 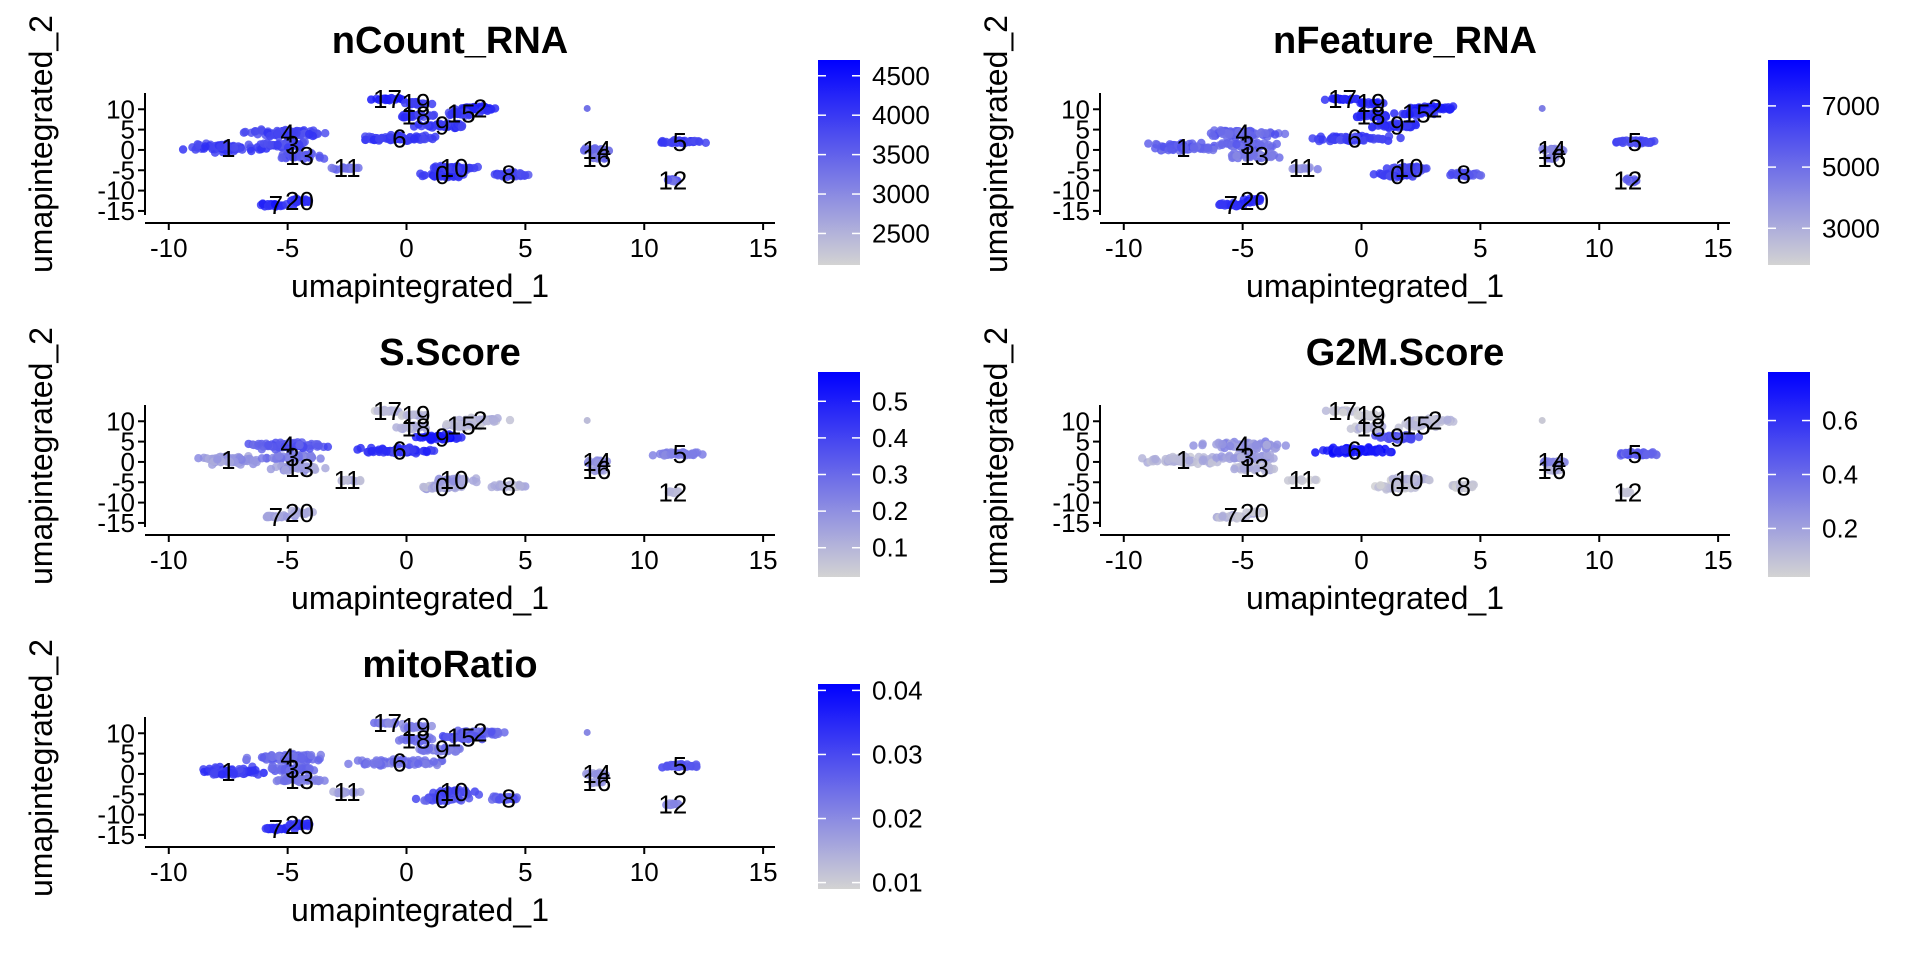 What do you see at coordinates (228, 460) in the screenshot?
I see `cluster-label-1: 1` at bounding box center [228, 460].